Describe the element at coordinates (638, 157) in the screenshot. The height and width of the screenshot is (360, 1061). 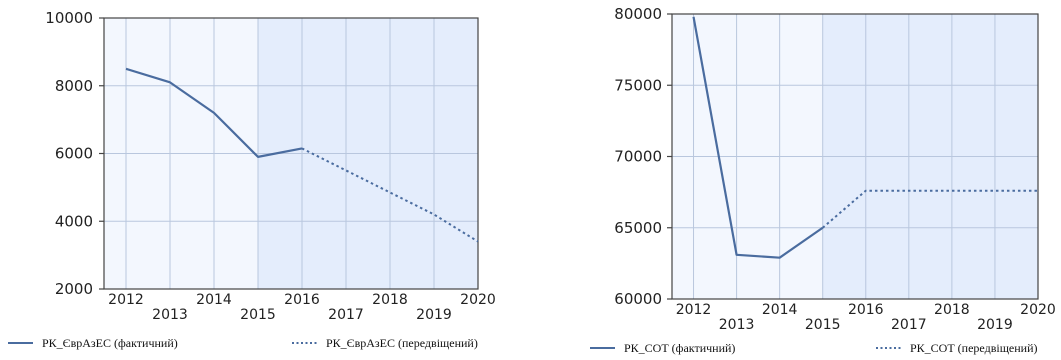
I see `y-tick-label: 70000` at that location.